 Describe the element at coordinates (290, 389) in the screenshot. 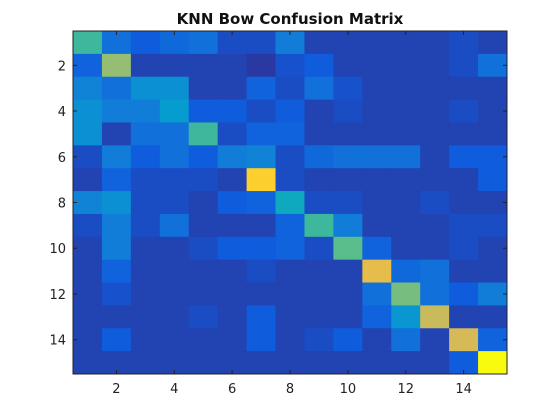

I see `x-tick-label: 8` at that location.